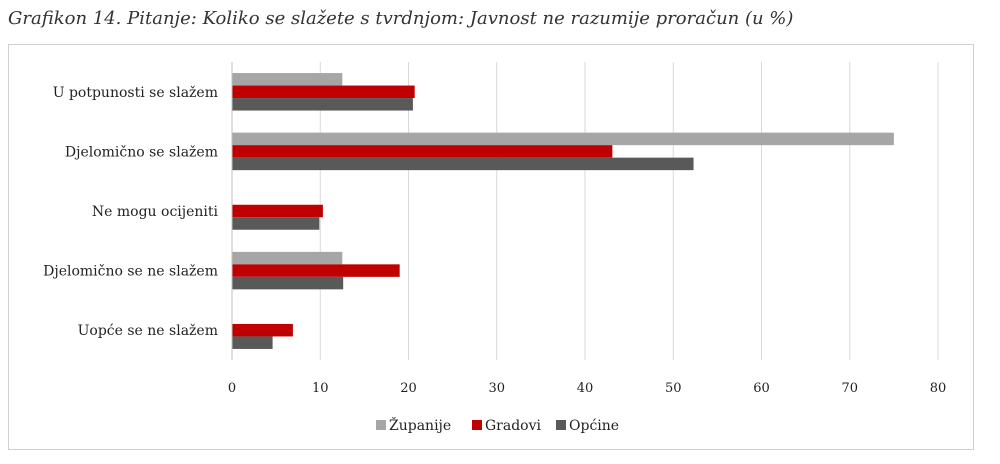  What do you see at coordinates (594, 426) in the screenshot?
I see `legend-label-opcine: Općine` at bounding box center [594, 426].